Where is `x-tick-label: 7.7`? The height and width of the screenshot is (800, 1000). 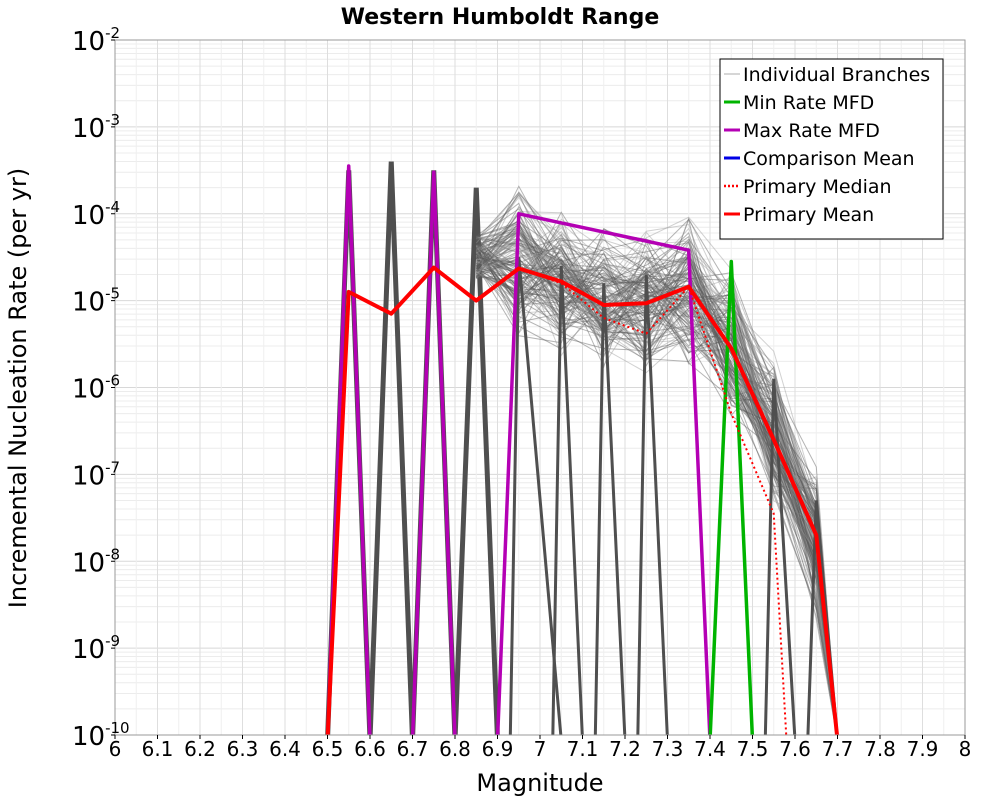
x-tick-label: 7.7 is located at coordinates (838, 749).